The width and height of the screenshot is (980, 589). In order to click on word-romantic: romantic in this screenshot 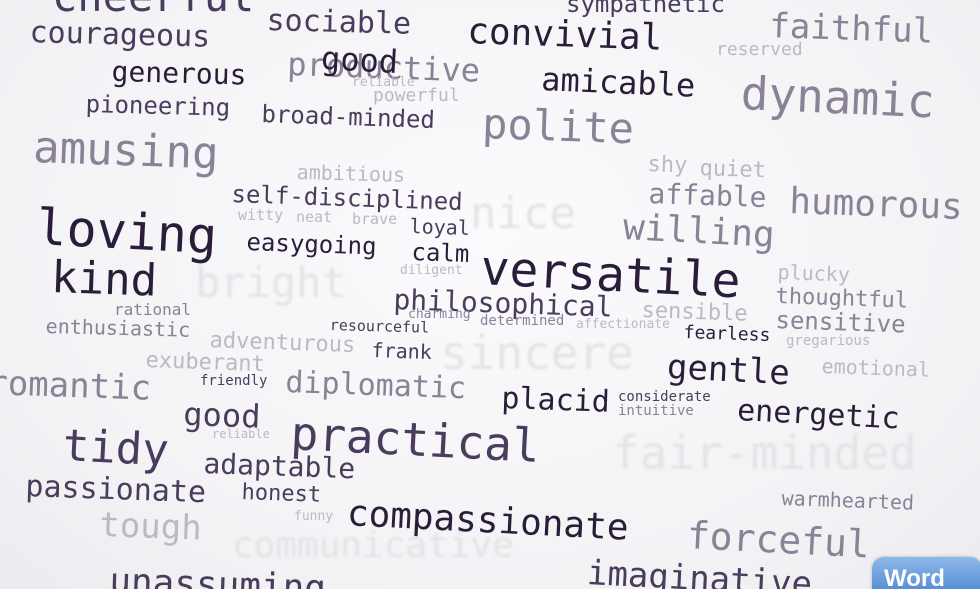, I will do `click(76, 386)`.